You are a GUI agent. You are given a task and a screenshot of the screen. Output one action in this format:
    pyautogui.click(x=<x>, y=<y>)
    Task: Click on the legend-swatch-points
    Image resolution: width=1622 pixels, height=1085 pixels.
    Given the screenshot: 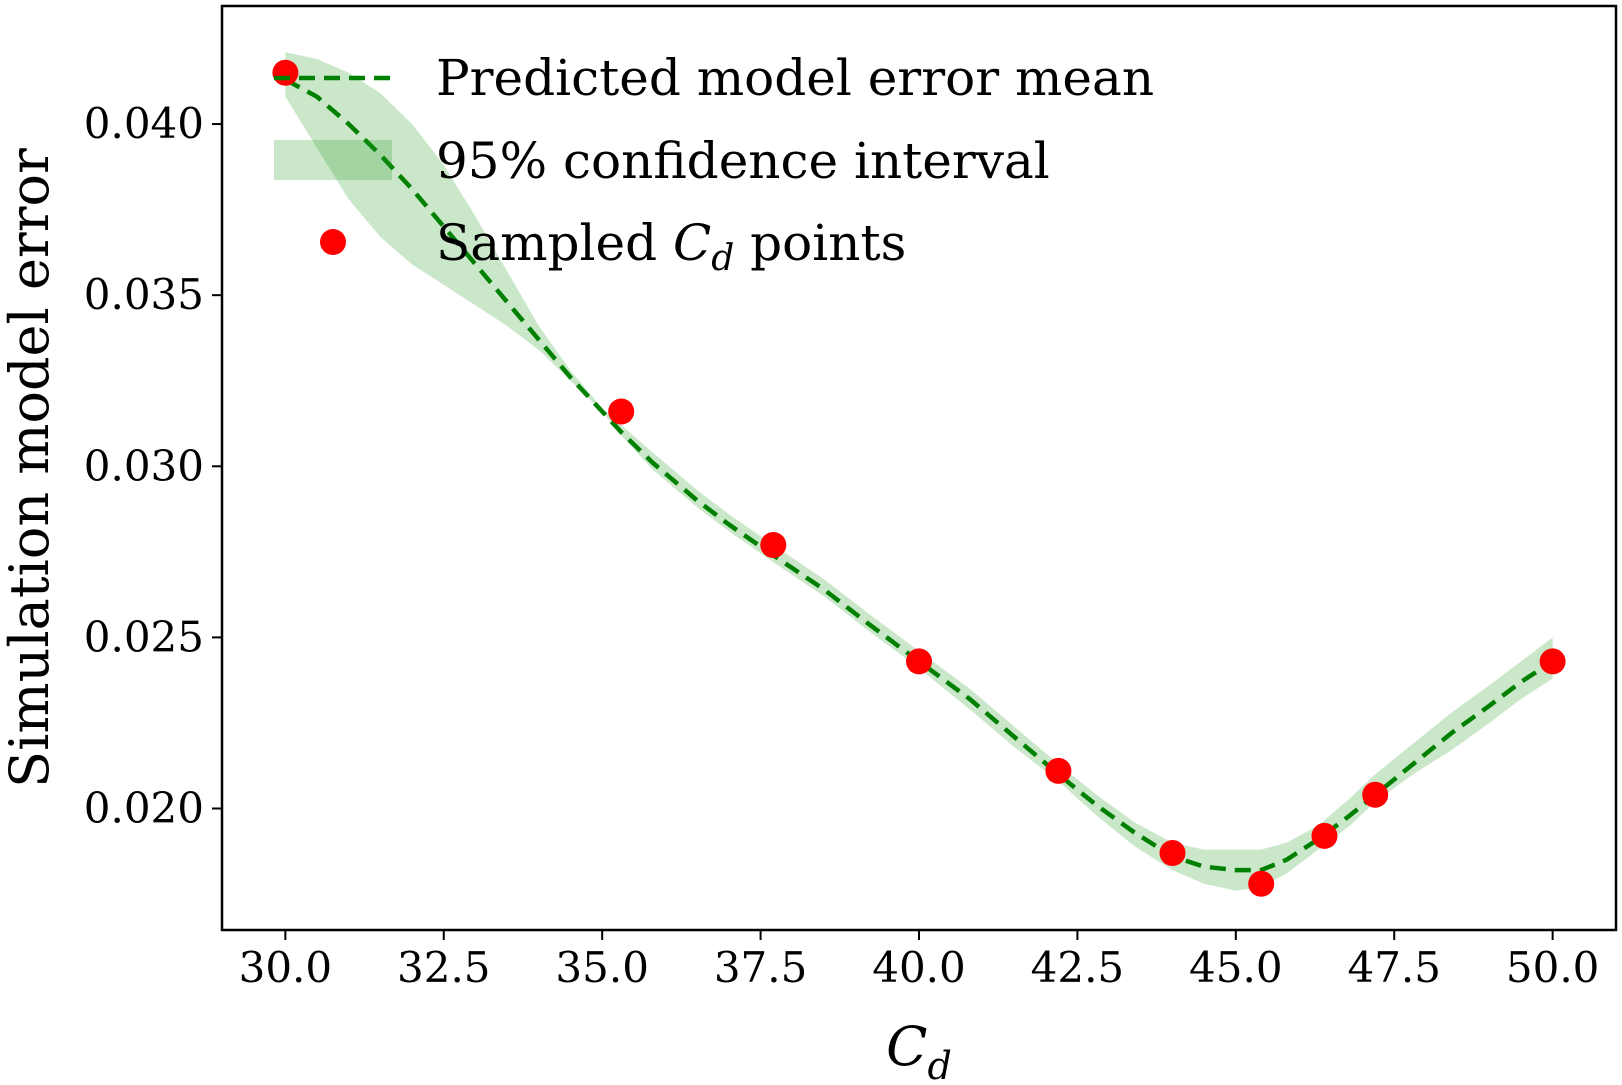 What is the action you would take?
    pyautogui.click(x=333, y=242)
    